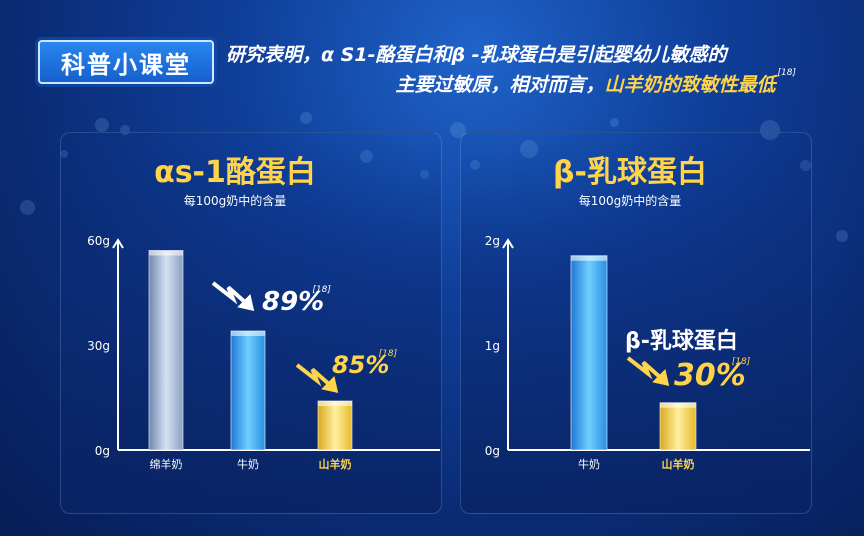 The width and height of the screenshot is (864, 536). I want to click on chart0-annotation-0-value: 89%, so click(293, 302).